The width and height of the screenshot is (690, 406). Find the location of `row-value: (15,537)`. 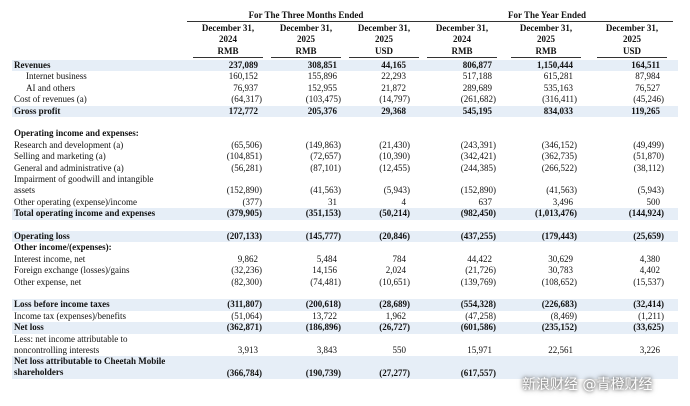

row-value: (15,537) is located at coordinates (648, 281).